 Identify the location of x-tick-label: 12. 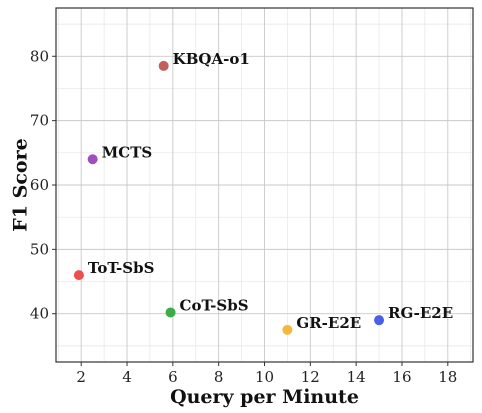
(310, 377).